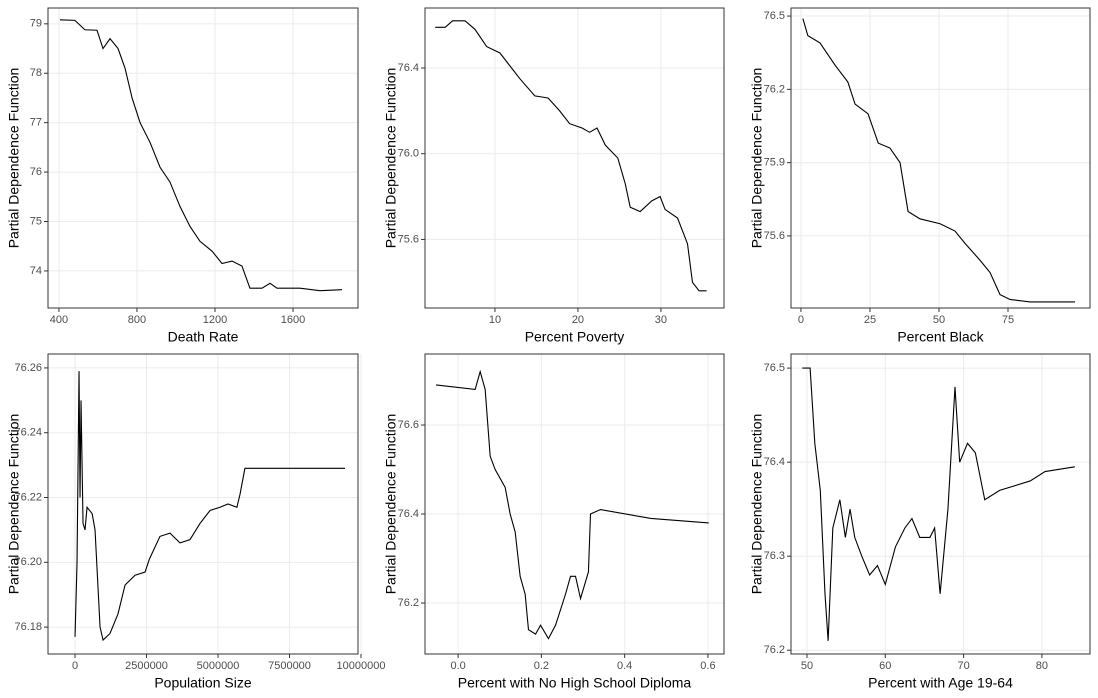 This screenshot has height=698, width=1098. Describe the element at coordinates (203, 683) in the screenshot. I see `x-axis-title: Population Size` at that location.